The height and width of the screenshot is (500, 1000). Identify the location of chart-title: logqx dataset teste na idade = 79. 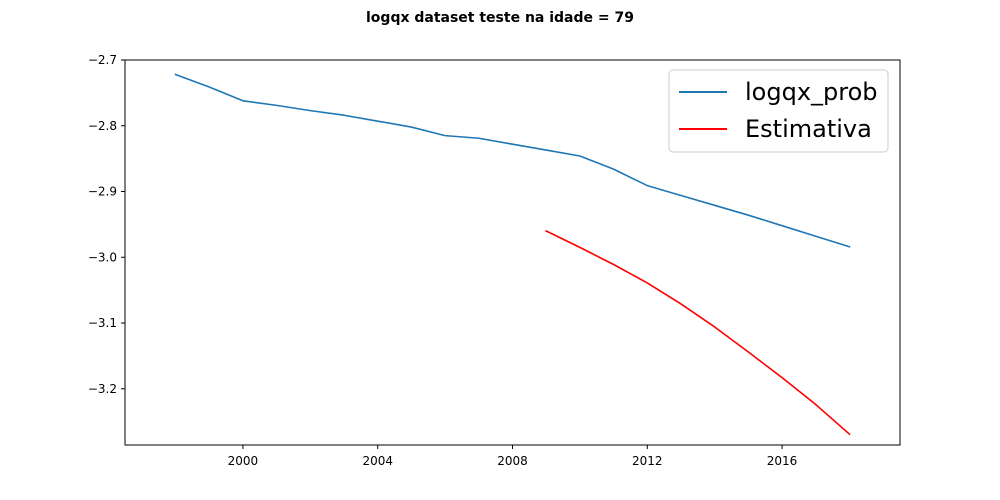
(500, 18).